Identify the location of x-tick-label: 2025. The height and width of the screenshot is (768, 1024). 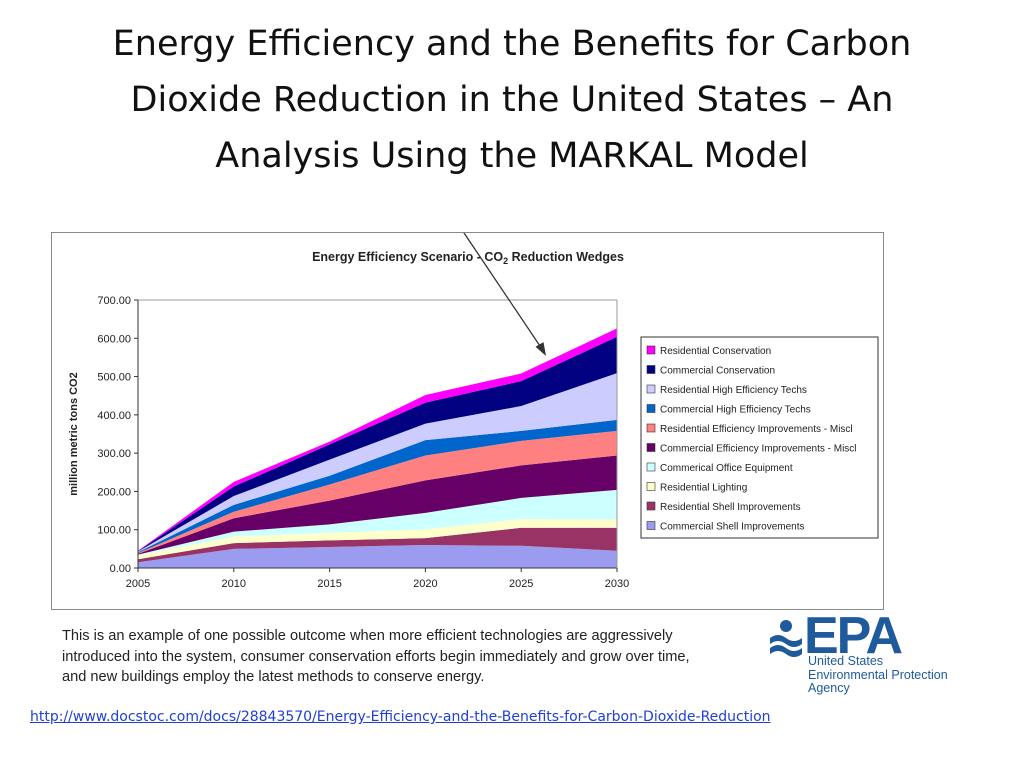
(521, 584).